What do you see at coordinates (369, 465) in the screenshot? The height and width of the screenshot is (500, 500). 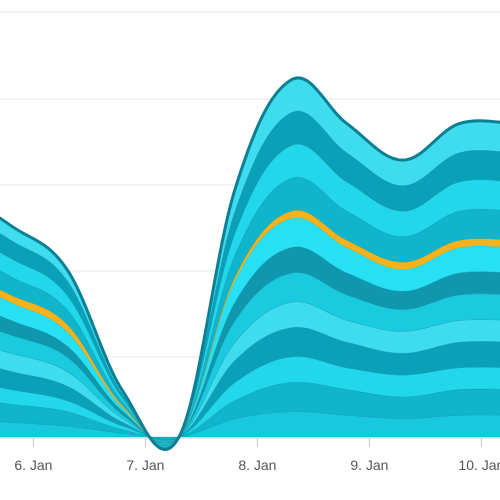 I see `x-tick-label: 9. Jan` at bounding box center [369, 465].